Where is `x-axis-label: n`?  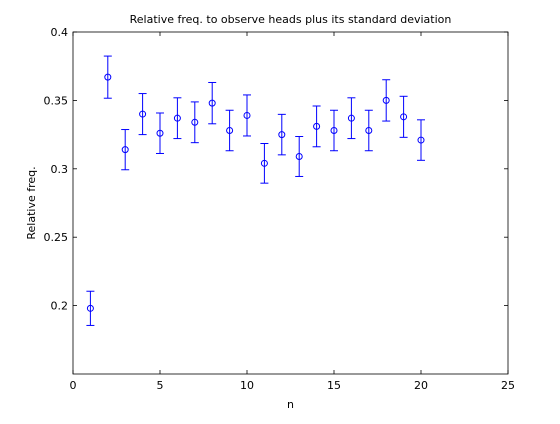
x-axis-label: n is located at coordinates (290, 404).